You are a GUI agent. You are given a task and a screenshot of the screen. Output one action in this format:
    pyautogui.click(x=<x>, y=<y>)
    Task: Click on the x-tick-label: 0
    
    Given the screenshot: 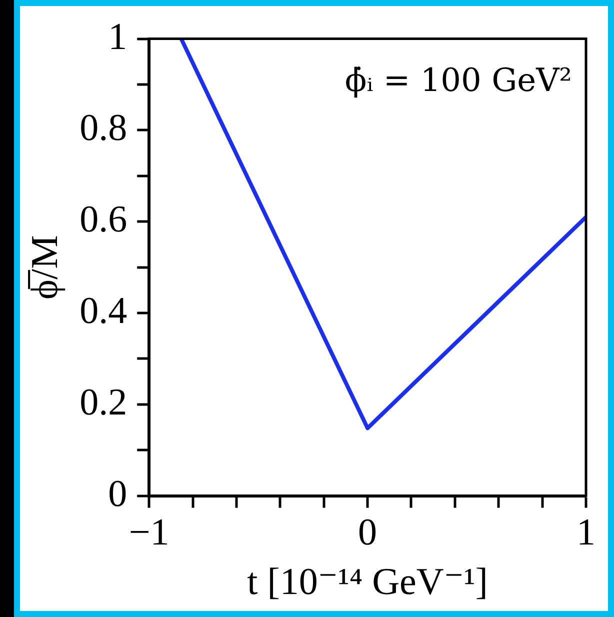 What is the action you would take?
    pyautogui.click(x=368, y=533)
    